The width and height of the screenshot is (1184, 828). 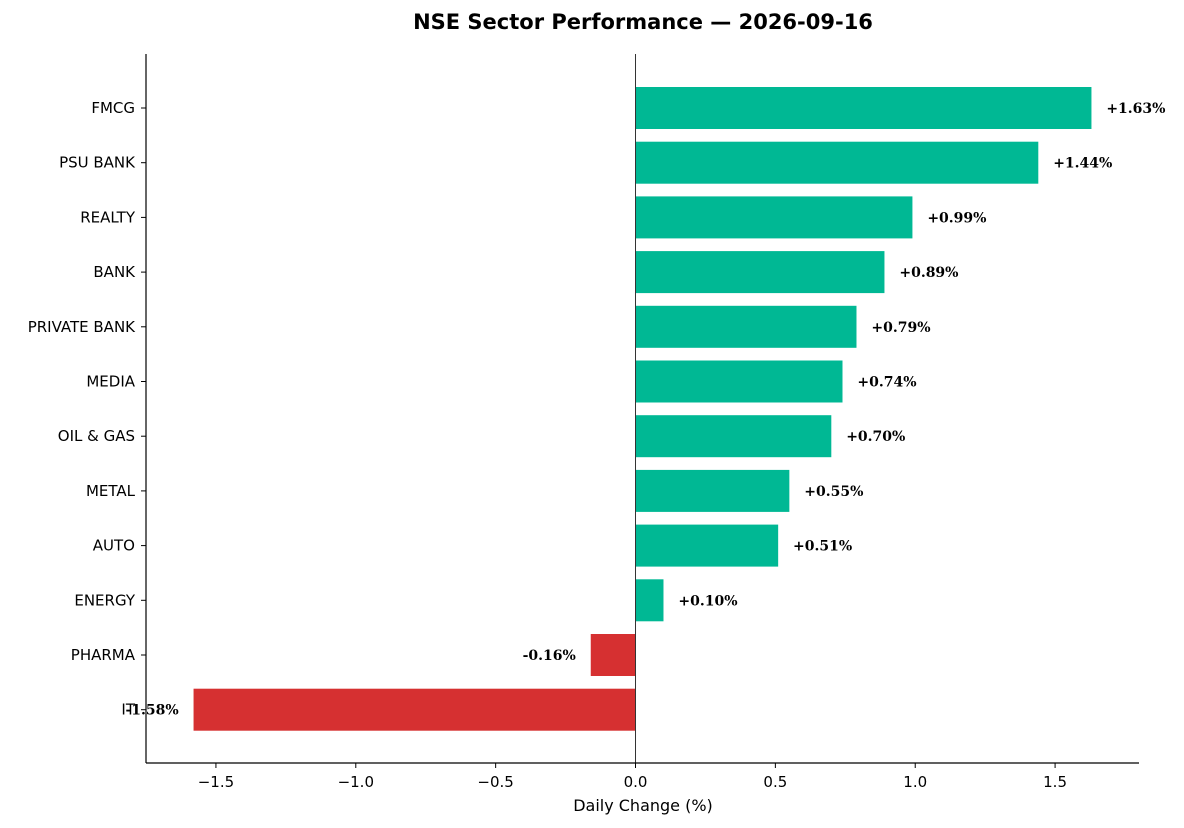 I want to click on data-label: +0.55%, so click(x=833, y=492).